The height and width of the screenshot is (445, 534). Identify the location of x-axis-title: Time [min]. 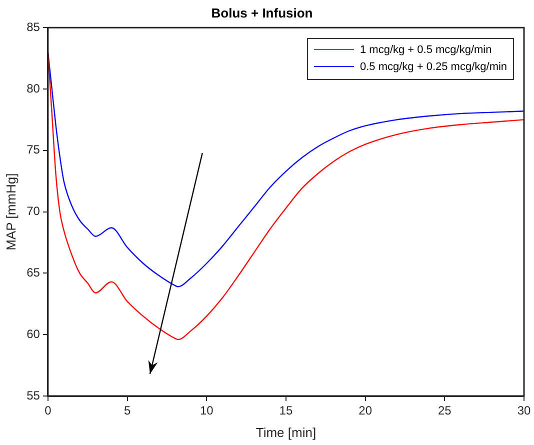
(286, 432).